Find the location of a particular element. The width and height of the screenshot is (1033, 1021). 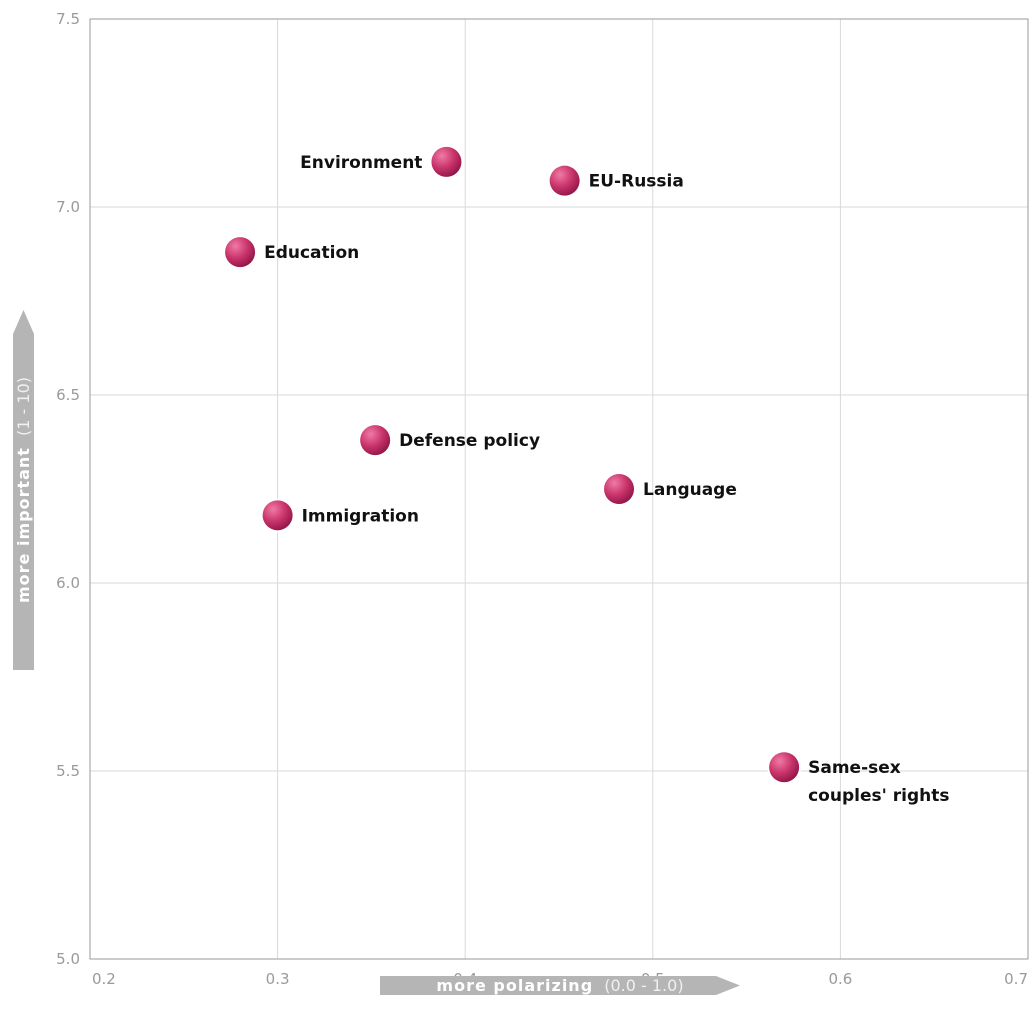

x-axis-arrow is located at coordinates (560, 985).